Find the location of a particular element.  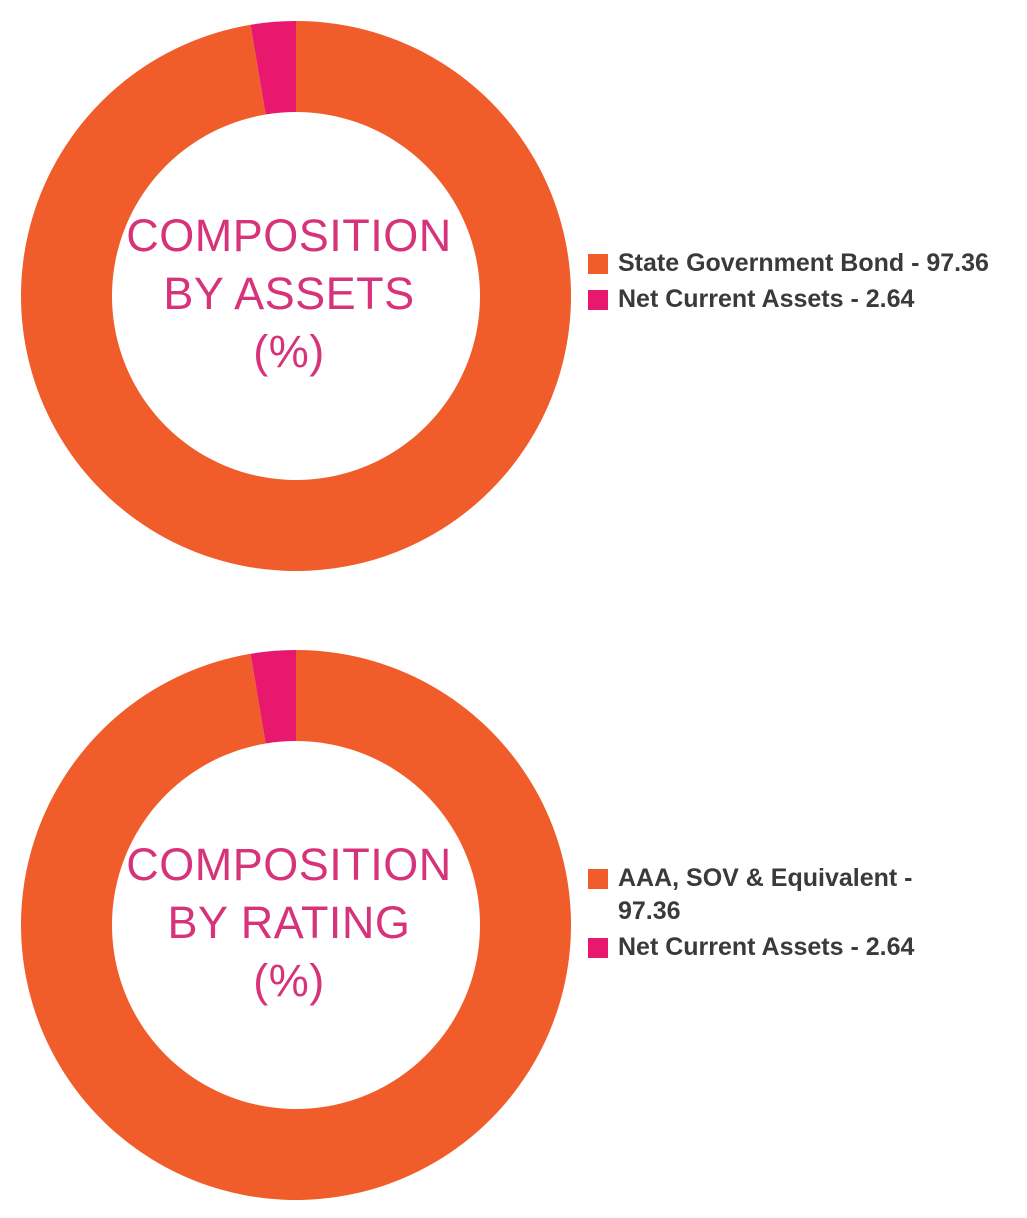

legend-item-net-current-assets: Net Current Assets - 2.64 is located at coordinates (803, 299).